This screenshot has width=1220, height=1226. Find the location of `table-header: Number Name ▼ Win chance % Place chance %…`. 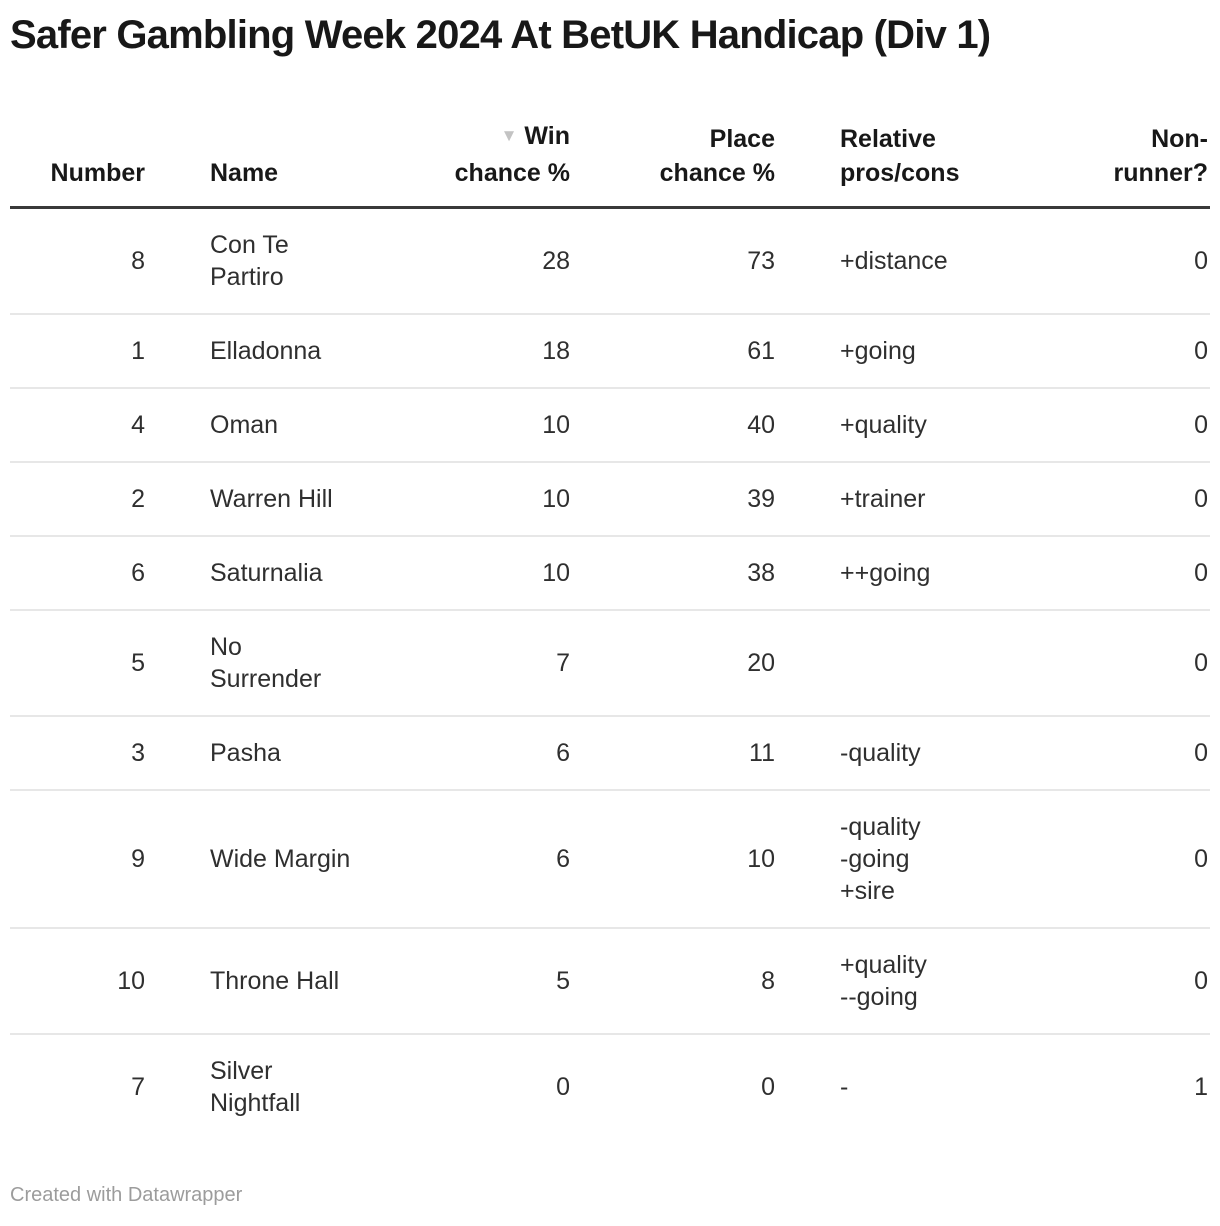

table-header: Number Name ▼ Win chance % Place chance %… is located at coordinates (610, 164).